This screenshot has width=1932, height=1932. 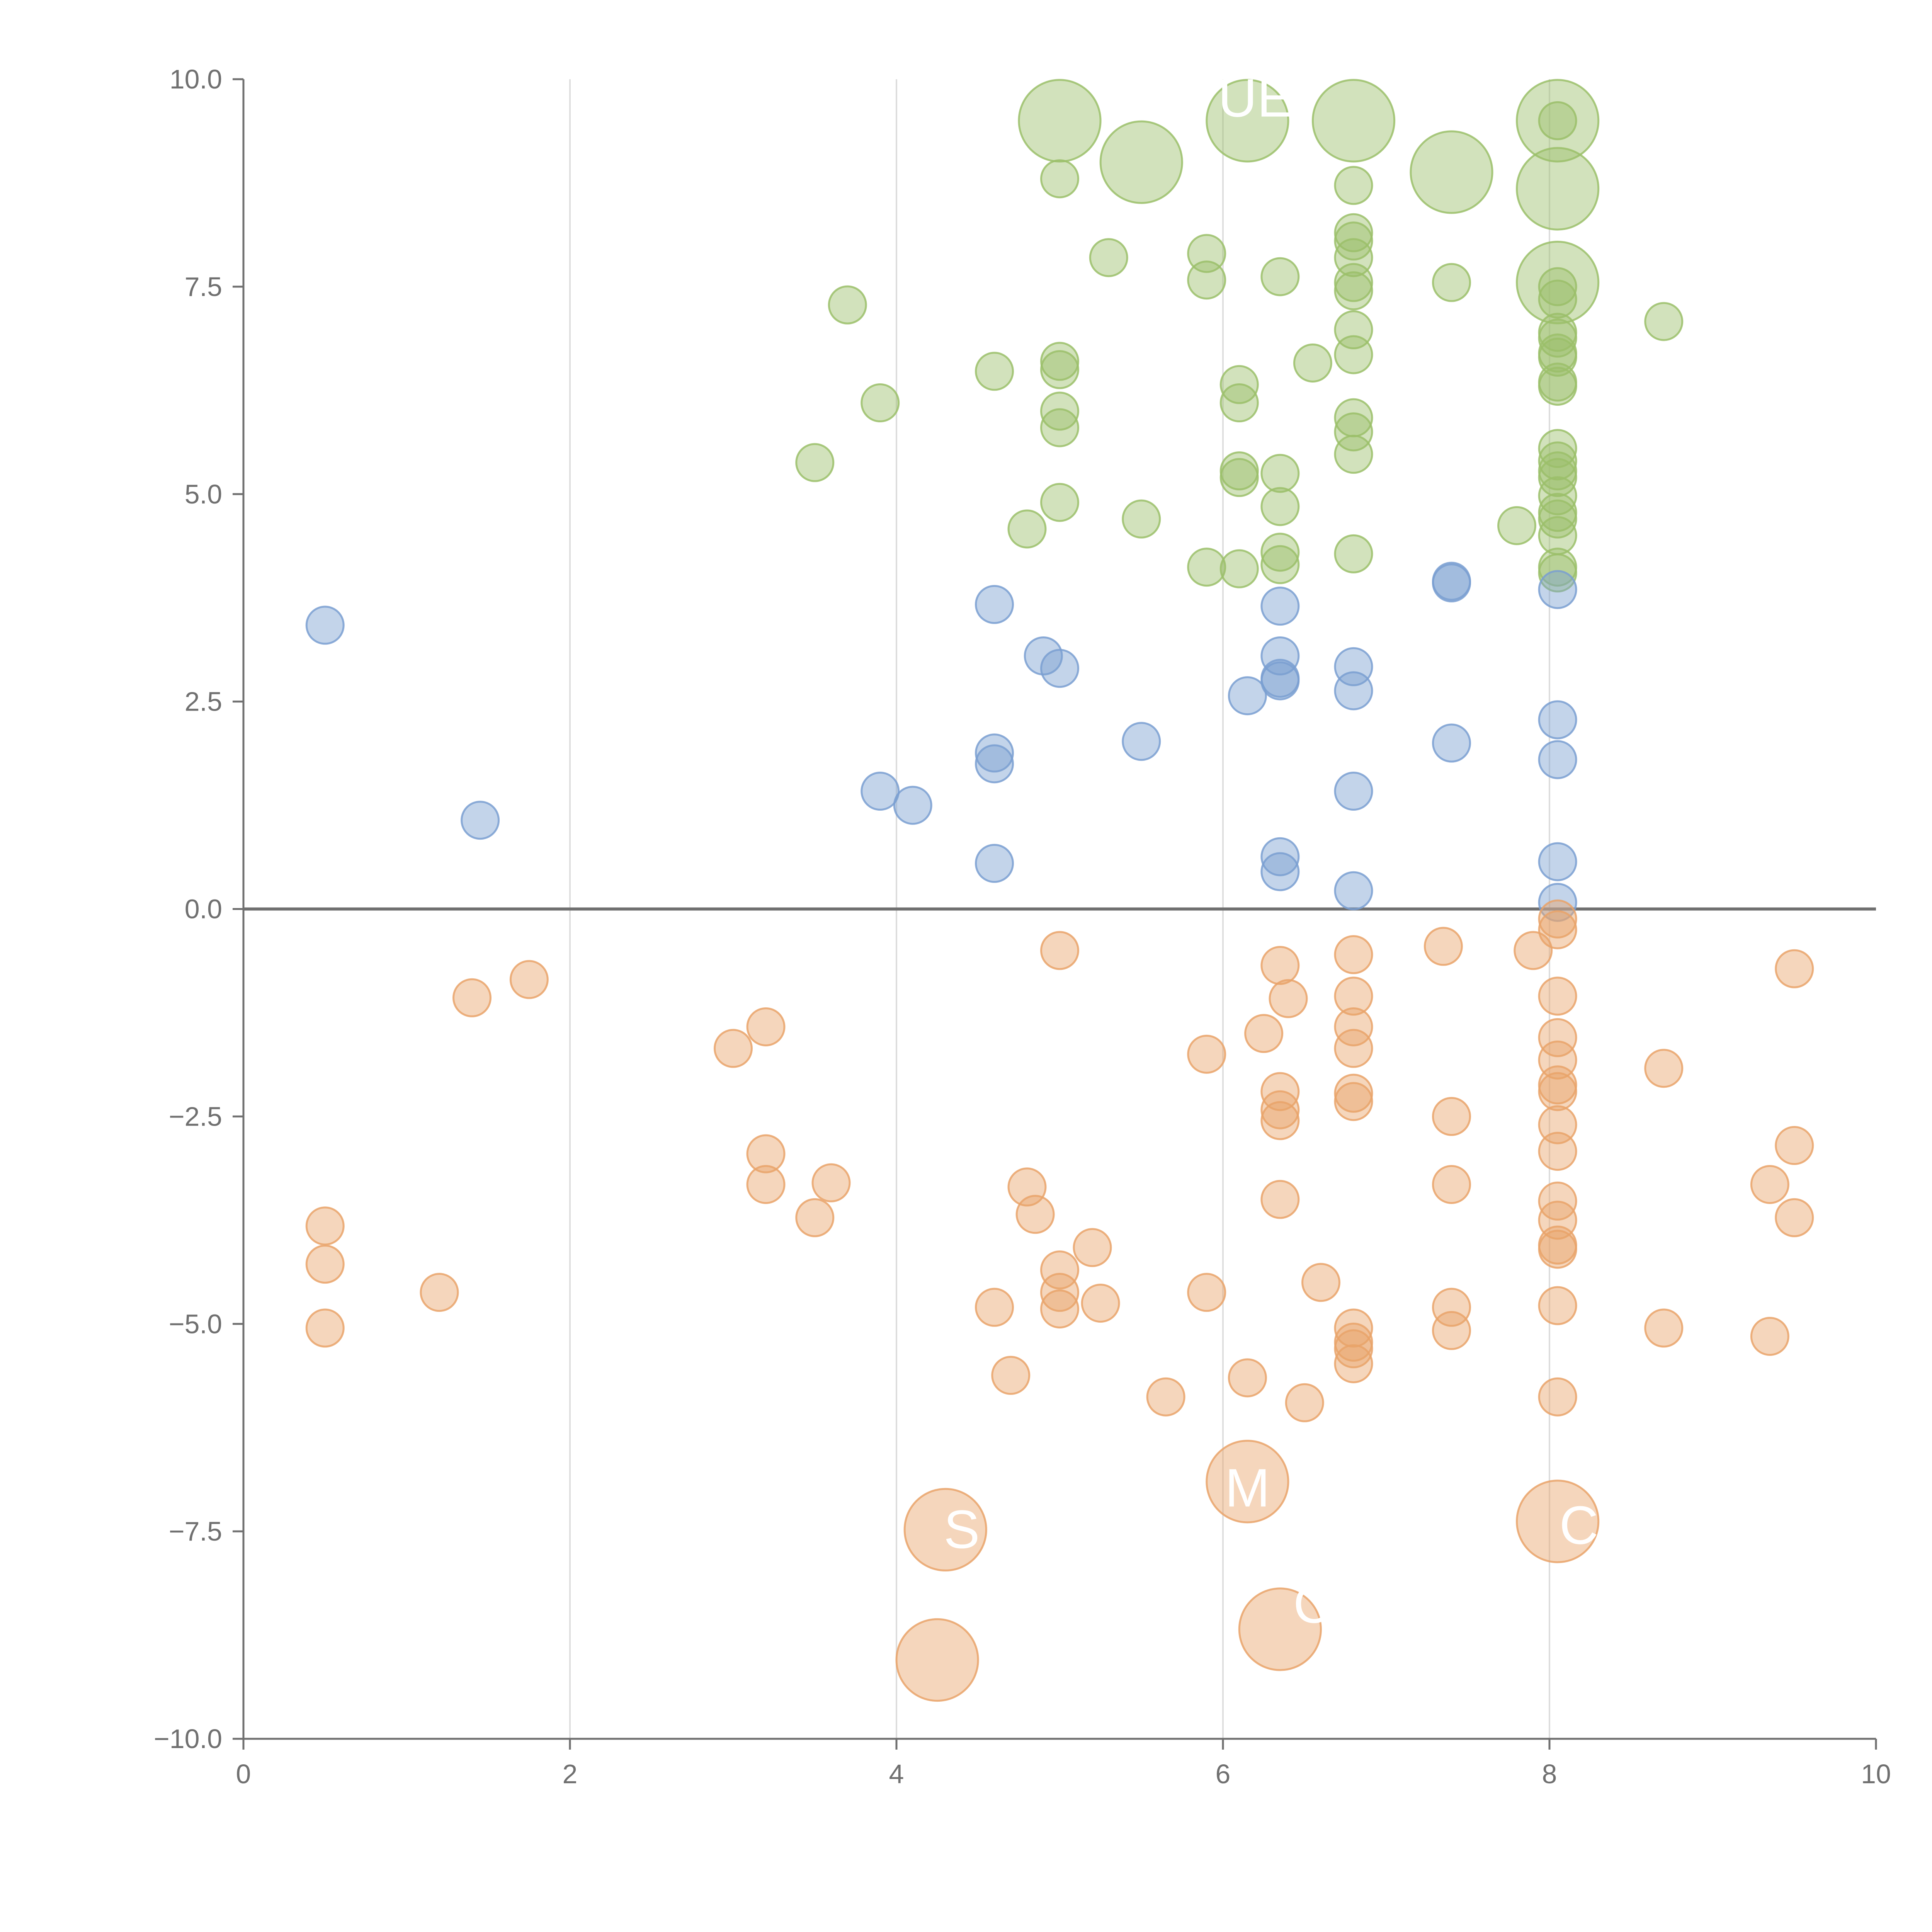 What do you see at coordinates (188, 1739) in the screenshot?
I see `y-tick-label: −10.0` at bounding box center [188, 1739].